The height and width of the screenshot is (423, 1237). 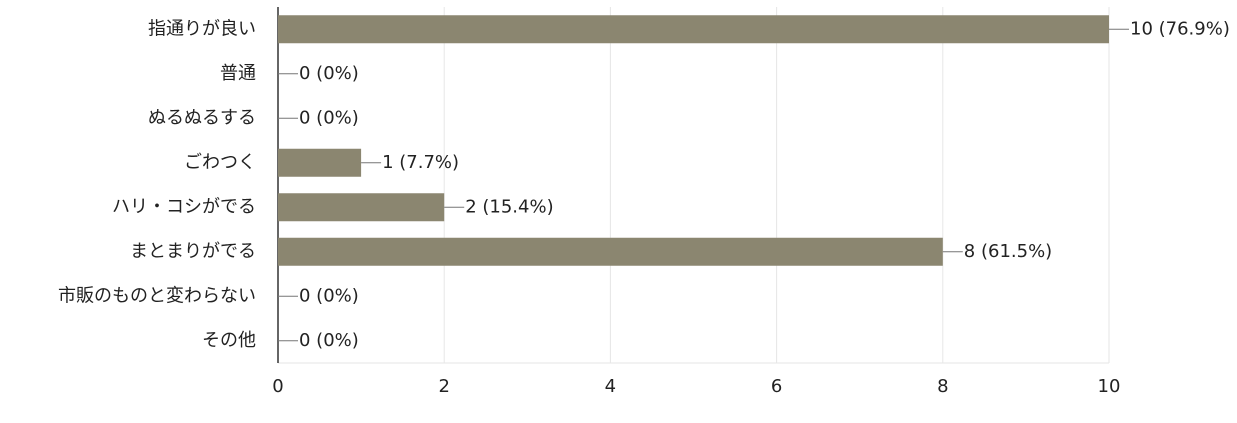 I want to click on y-tick-label: ぬるぬるする, so click(x=202, y=117).